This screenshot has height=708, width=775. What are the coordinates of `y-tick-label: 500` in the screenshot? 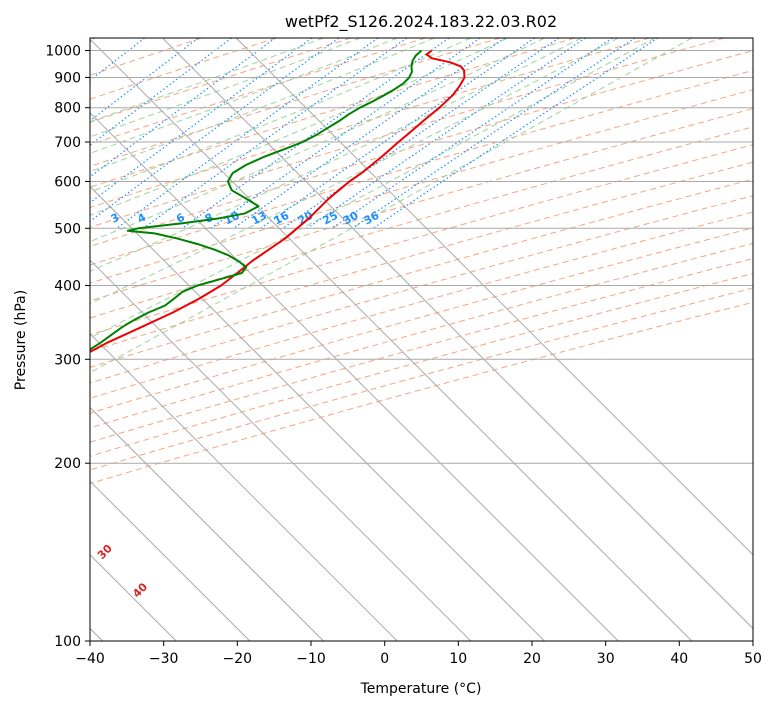 It's located at (67, 229).